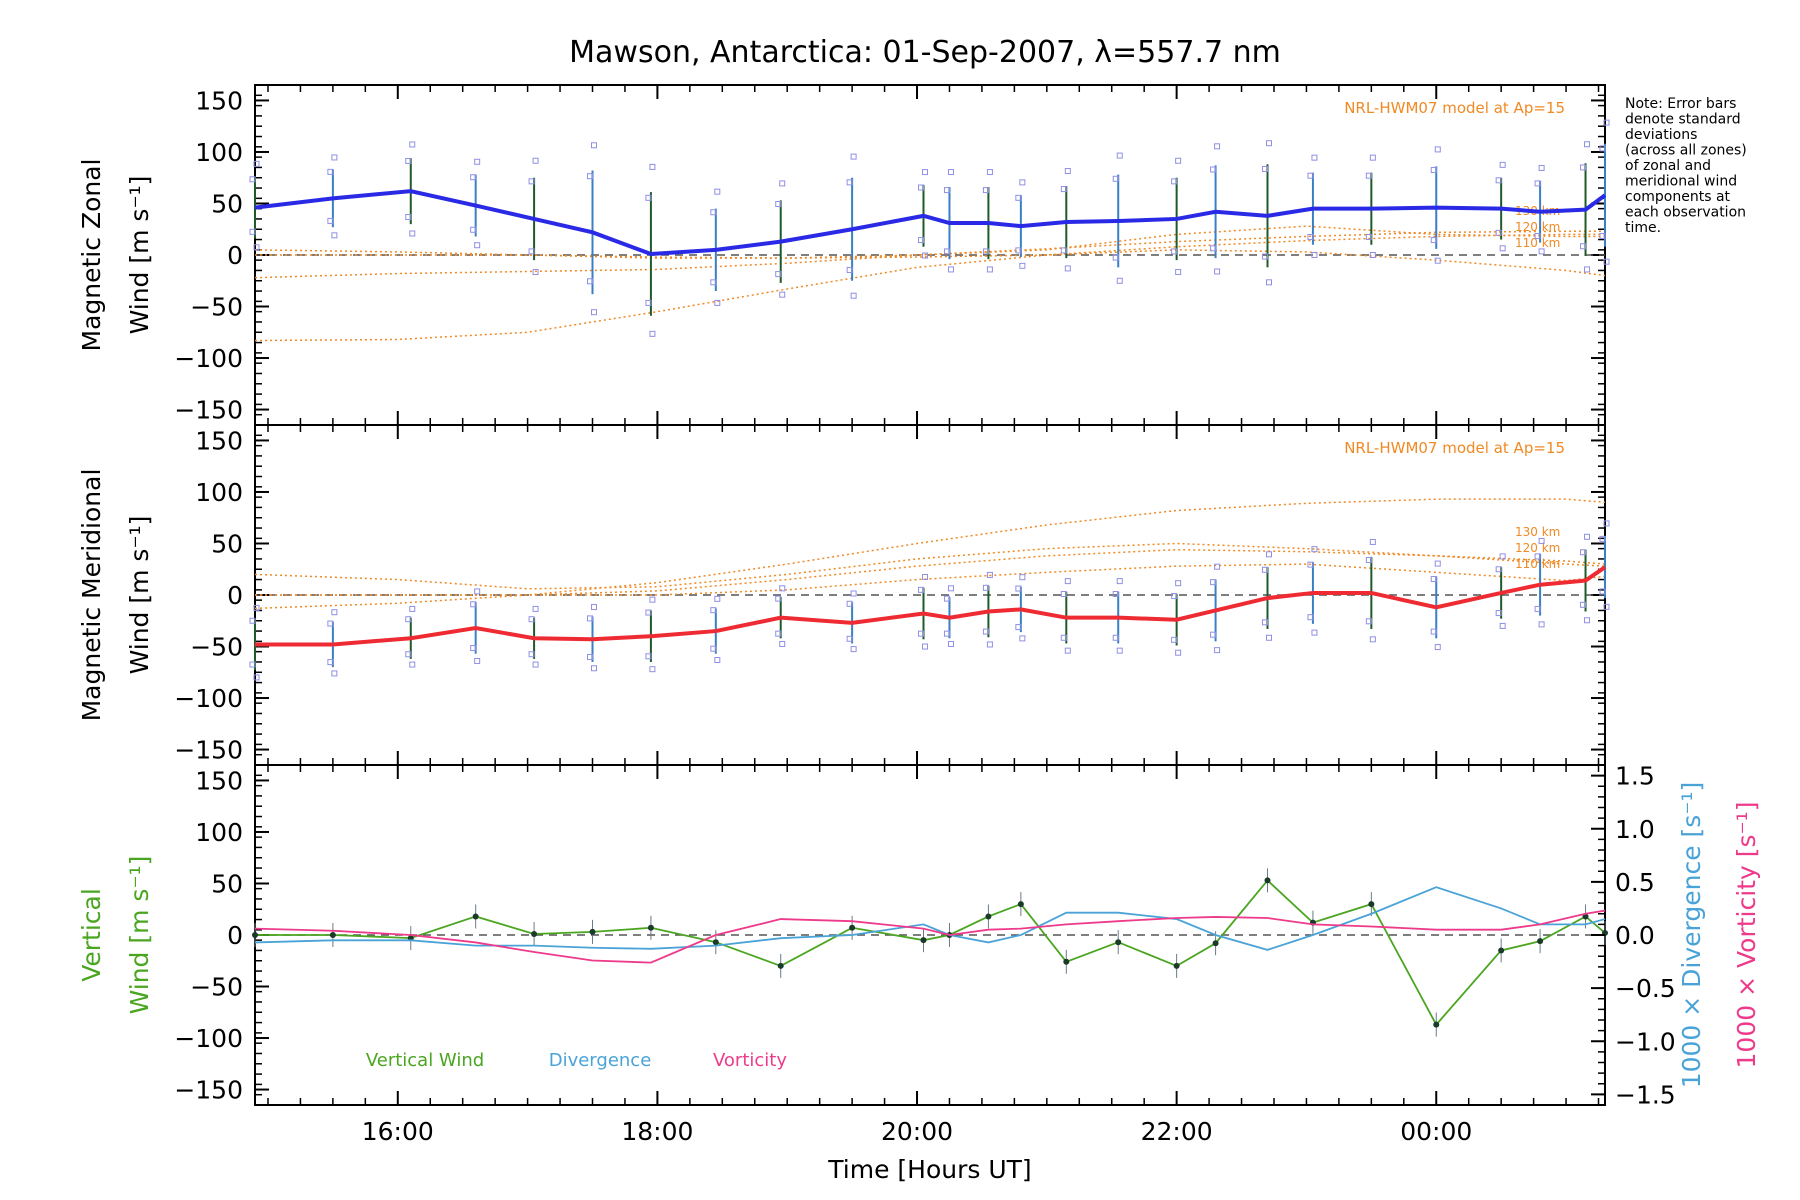  What do you see at coordinates (1678, 197) in the screenshot?
I see `note-line: components at` at bounding box center [1678, 197].